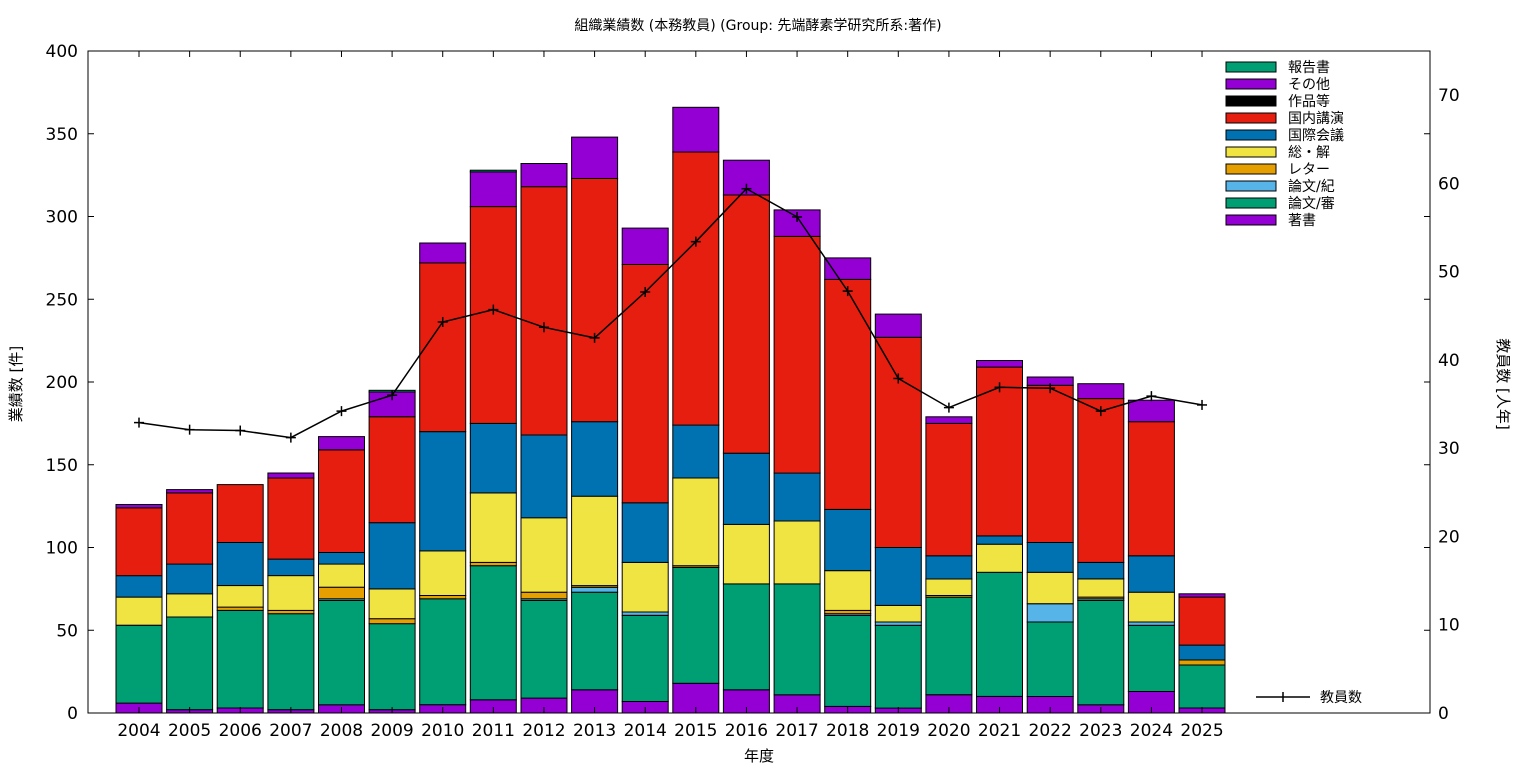 This screenshot has width=1536, height=768. What do you see at coordinates (695, 731) in the screenshot?
I see `x-tick-label-2015: 2015` at bounding box center [695, 731].